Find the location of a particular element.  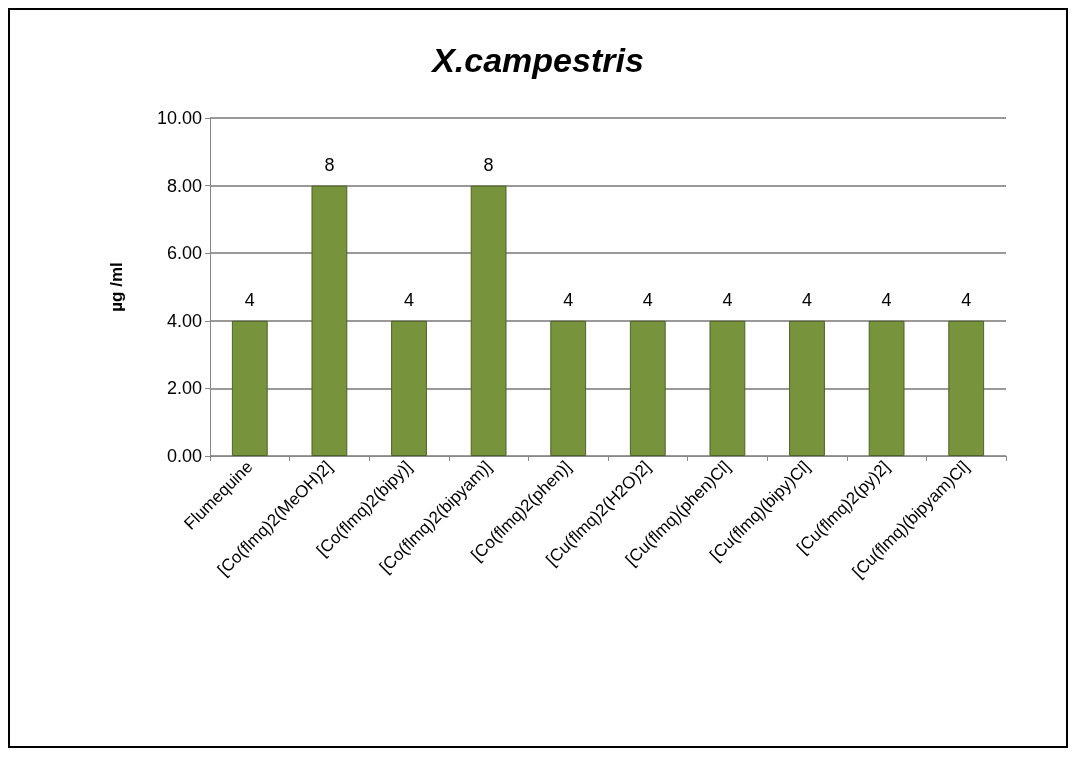

chart-title: X.campestris is located at coordinates (537, 60).